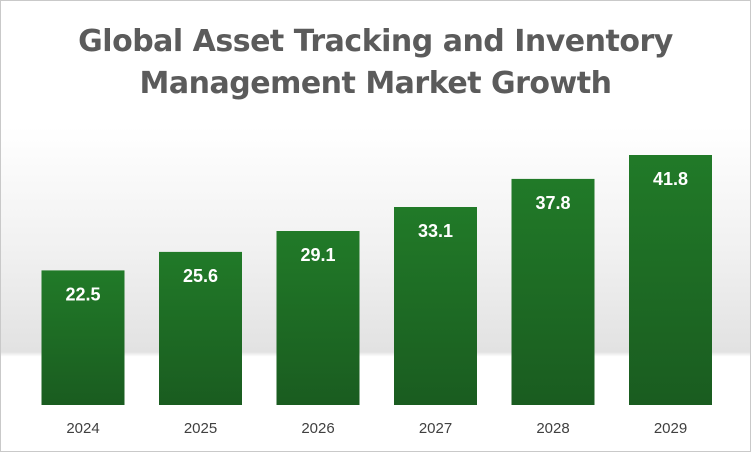 The width and height of the screenshot is (751, 452). I want to click on data-label-2024: 22.5, so click(82, 294).